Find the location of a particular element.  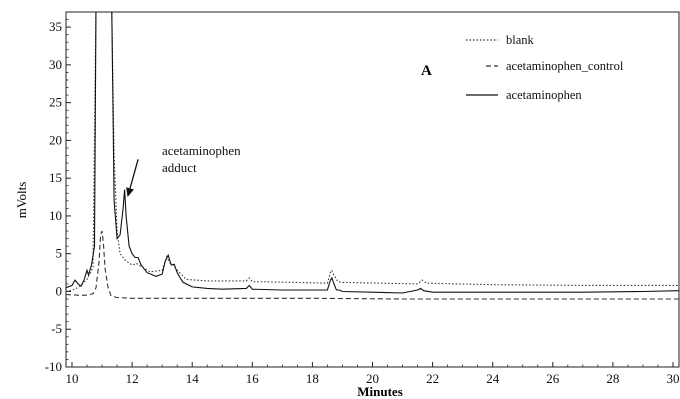

legend-label-acetaminophen: acetaminophen is located at coordinates (544, 95).